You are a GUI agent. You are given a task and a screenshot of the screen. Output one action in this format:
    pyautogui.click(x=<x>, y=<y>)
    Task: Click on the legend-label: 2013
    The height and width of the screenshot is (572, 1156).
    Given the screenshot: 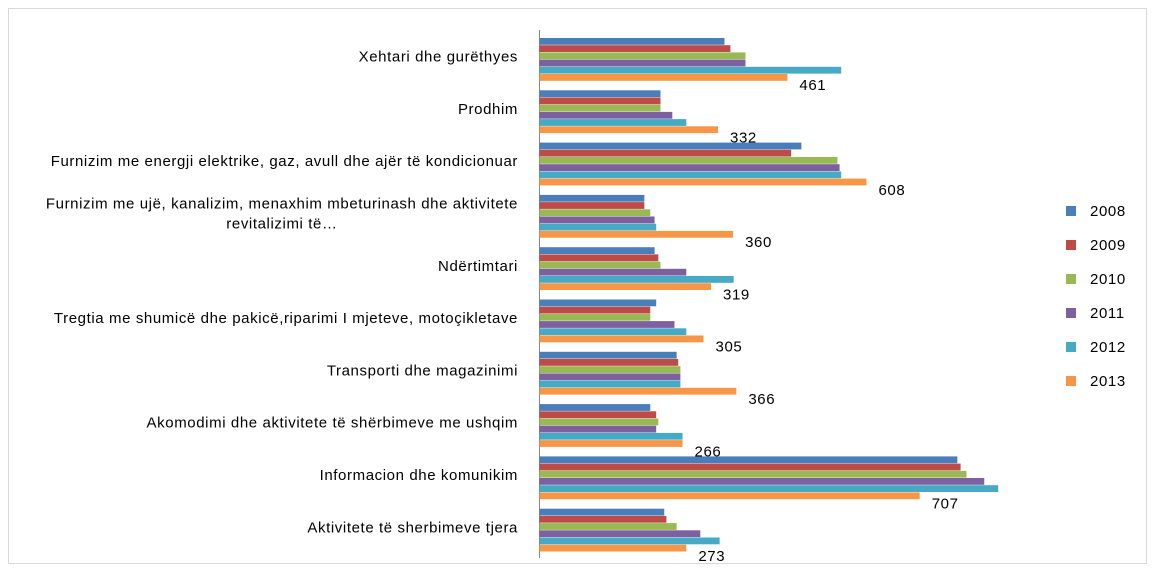 What is the action you would take?
    pyautogui.click(x=1108, y=381)
    